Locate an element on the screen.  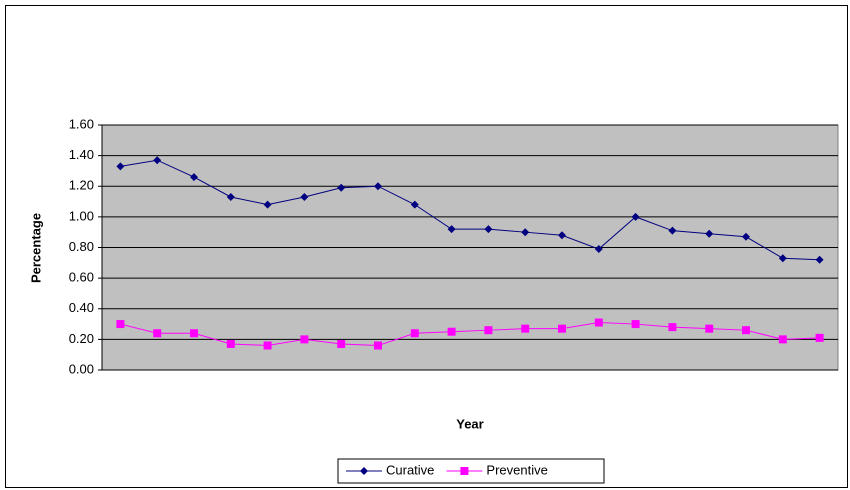
y-tick-label: 1.60 is located at coordinates (81, 123).